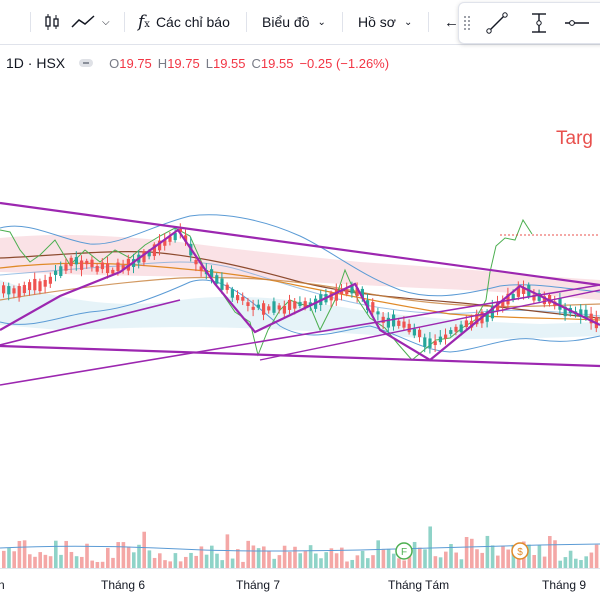 This screenshot has height=601, width=600. What do you see at coordinates (300, 584) in the screenshot?
I see `time-axis: n Tháng 6 Tháng 7 Tháng Tám Tháng 9` at bounding box center [300, 584].